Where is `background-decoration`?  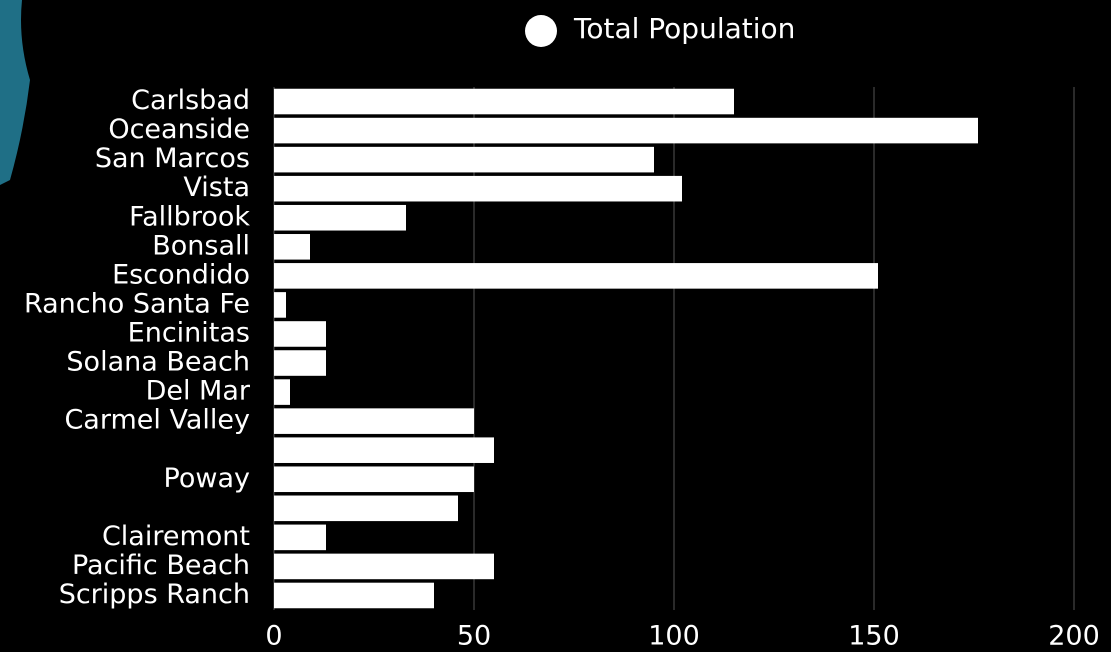 background-decoration is located at coordinates (15, 92).